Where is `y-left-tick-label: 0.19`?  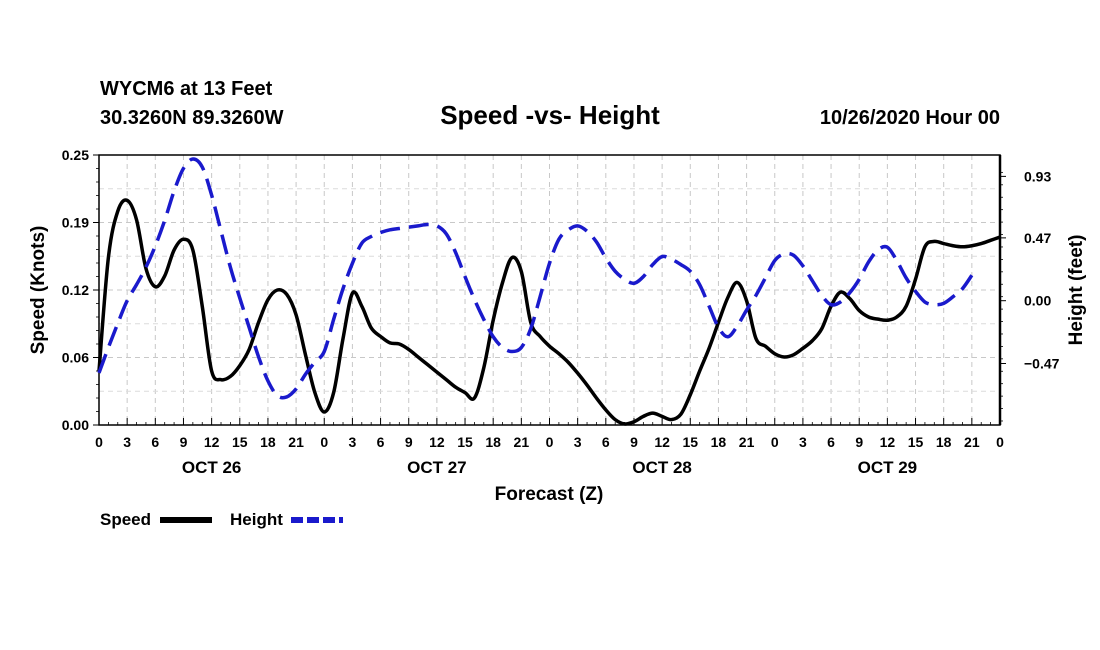 y-left-tick-label: 0.19 is located at coordinates (75, 223).